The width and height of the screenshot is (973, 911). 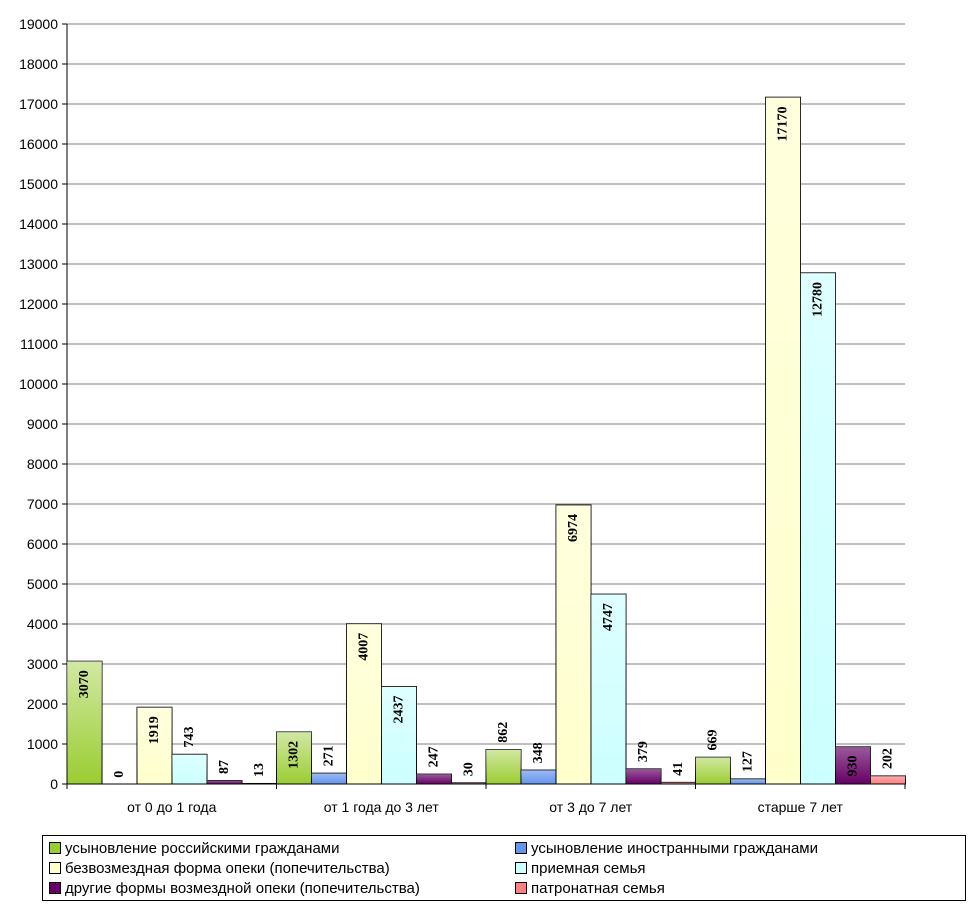 I want to click on y-tick-label: 4000, so click(x=42, y=624).